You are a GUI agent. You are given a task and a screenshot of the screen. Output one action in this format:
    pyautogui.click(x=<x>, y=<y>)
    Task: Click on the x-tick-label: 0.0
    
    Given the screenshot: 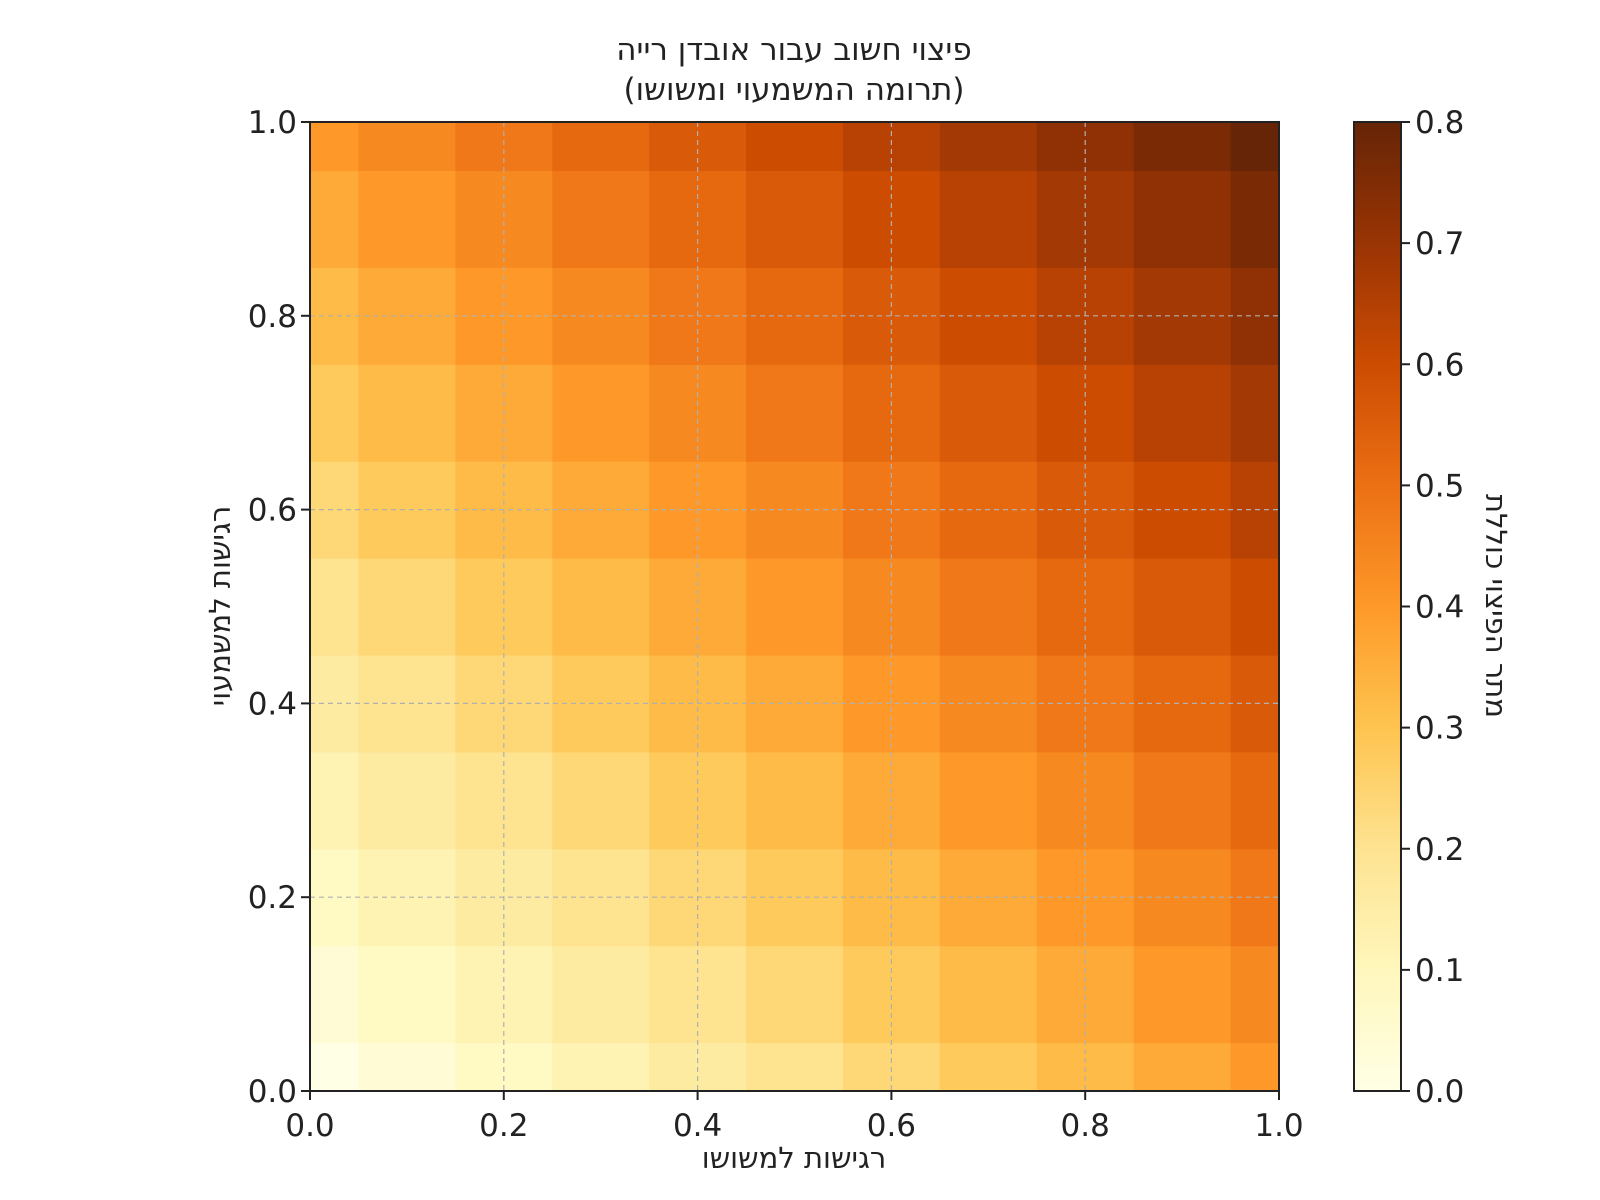 What is the action you would take?
    pyautogui.click(x=309, y=1126)
    